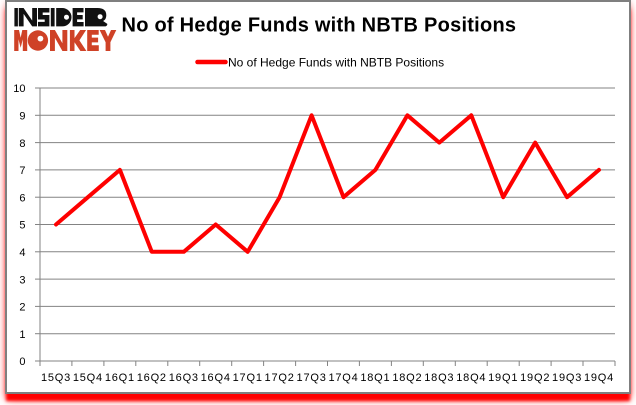  Describe the element at coordinates (88, 378) in the screenshot. I see `svg-text: 15Q4` at that location.